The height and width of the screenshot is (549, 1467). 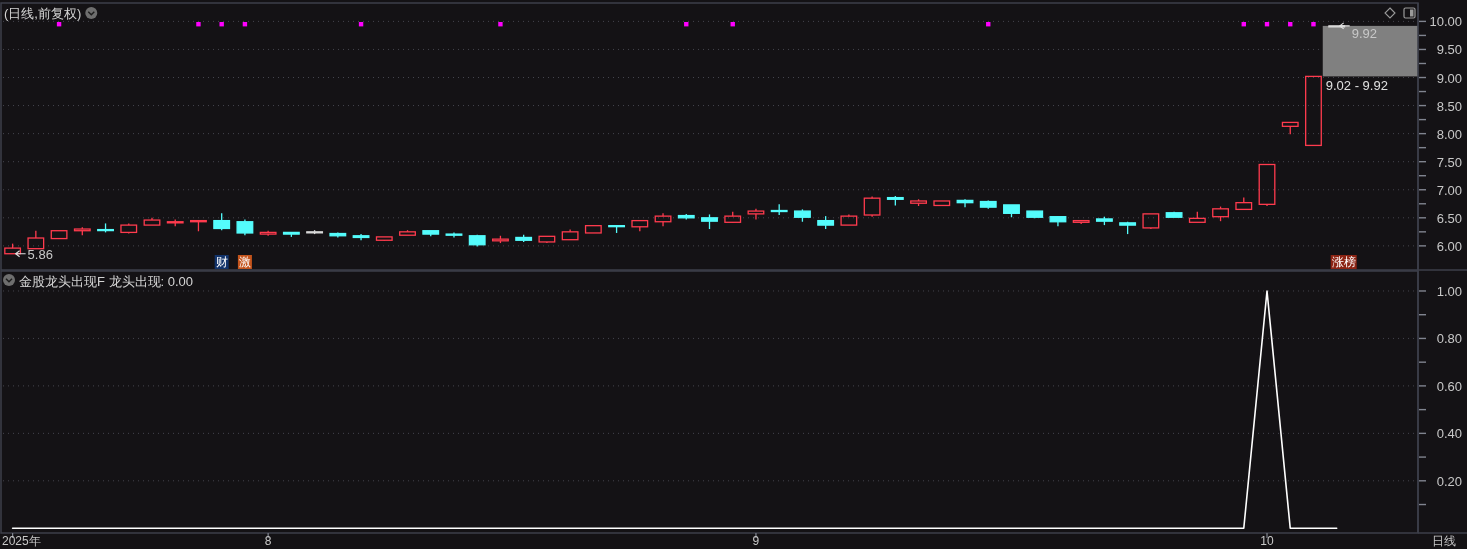 I want to click on y-tick-label: 8.00, so click(x=1449, y=134).